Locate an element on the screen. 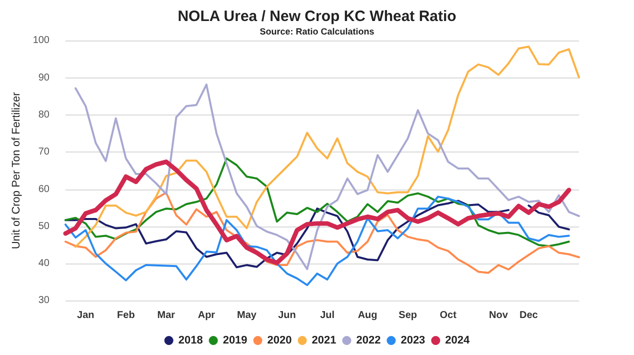 The height and width of the screenshot is (355, 634). x-tick-label: May is located at coordinates (247, 316).